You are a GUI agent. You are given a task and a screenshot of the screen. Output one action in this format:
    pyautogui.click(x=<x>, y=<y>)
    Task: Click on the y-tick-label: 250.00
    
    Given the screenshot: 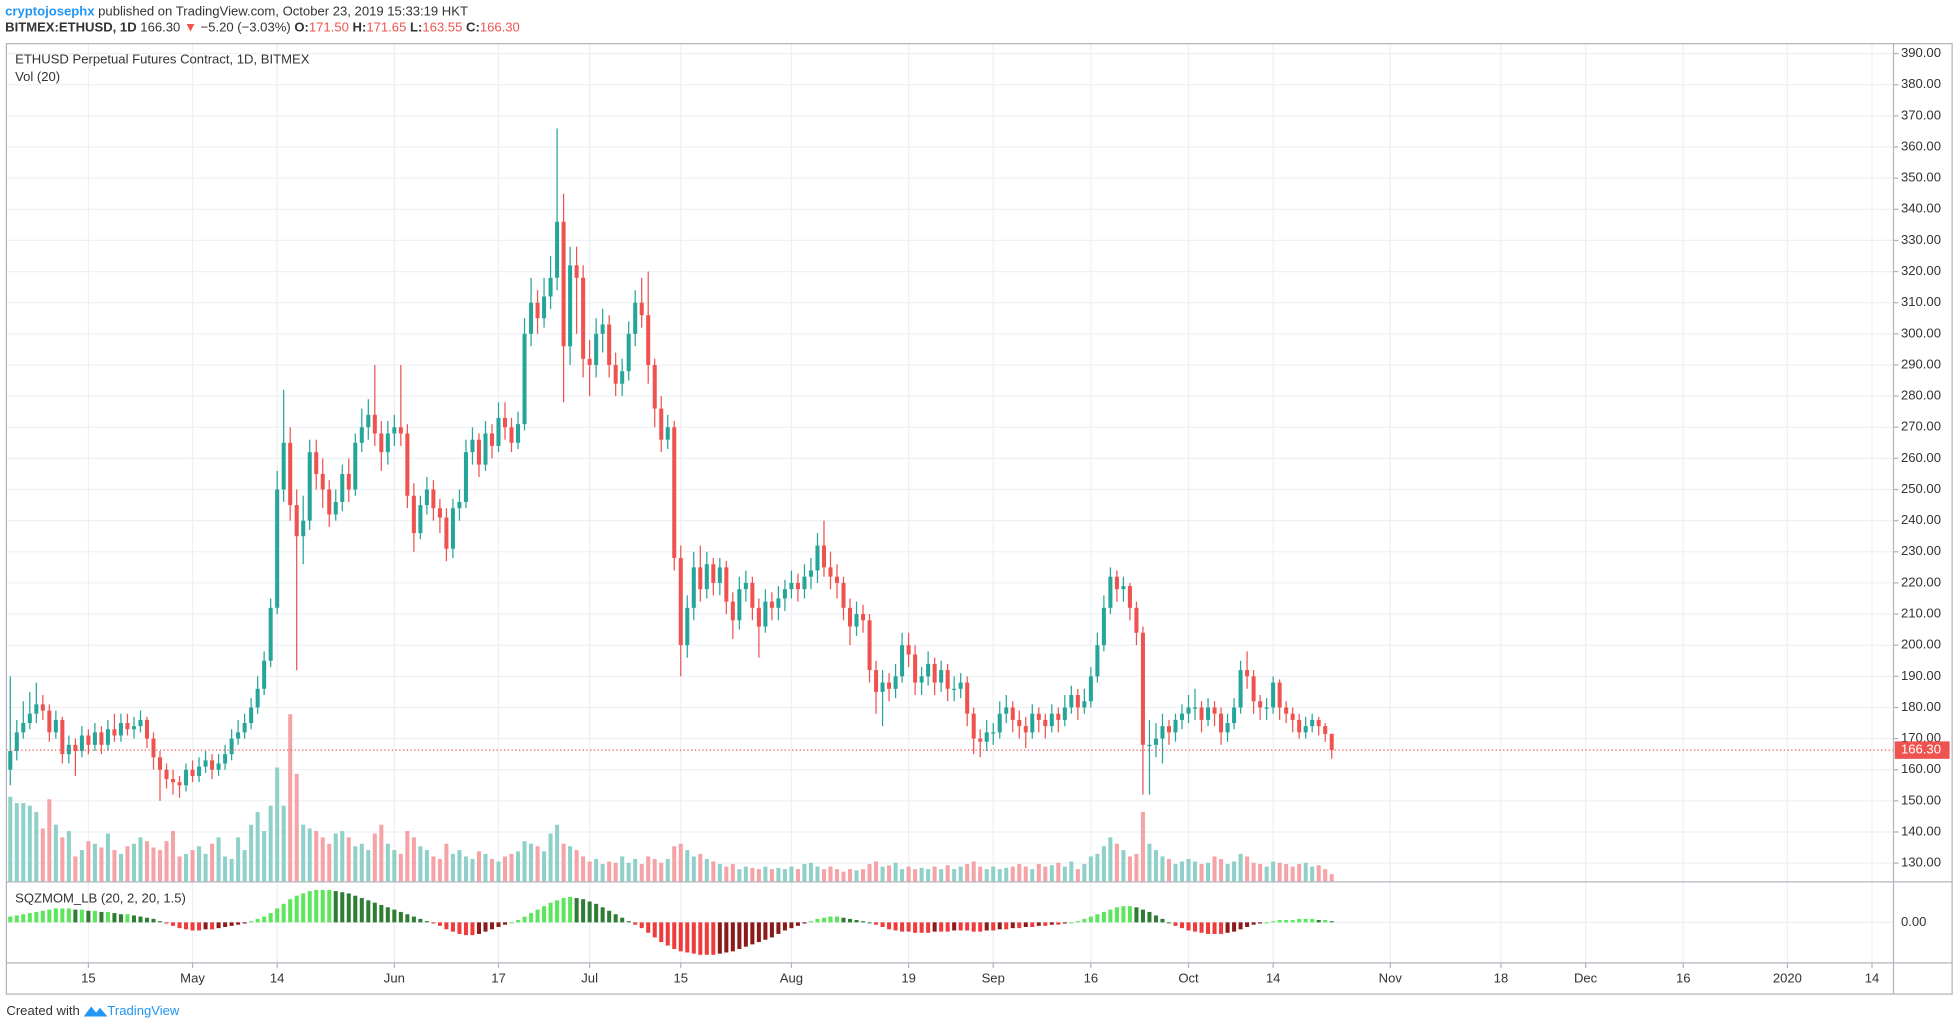 What is the action you would take?
    pyautogui.click(x=1921, y=488)
    